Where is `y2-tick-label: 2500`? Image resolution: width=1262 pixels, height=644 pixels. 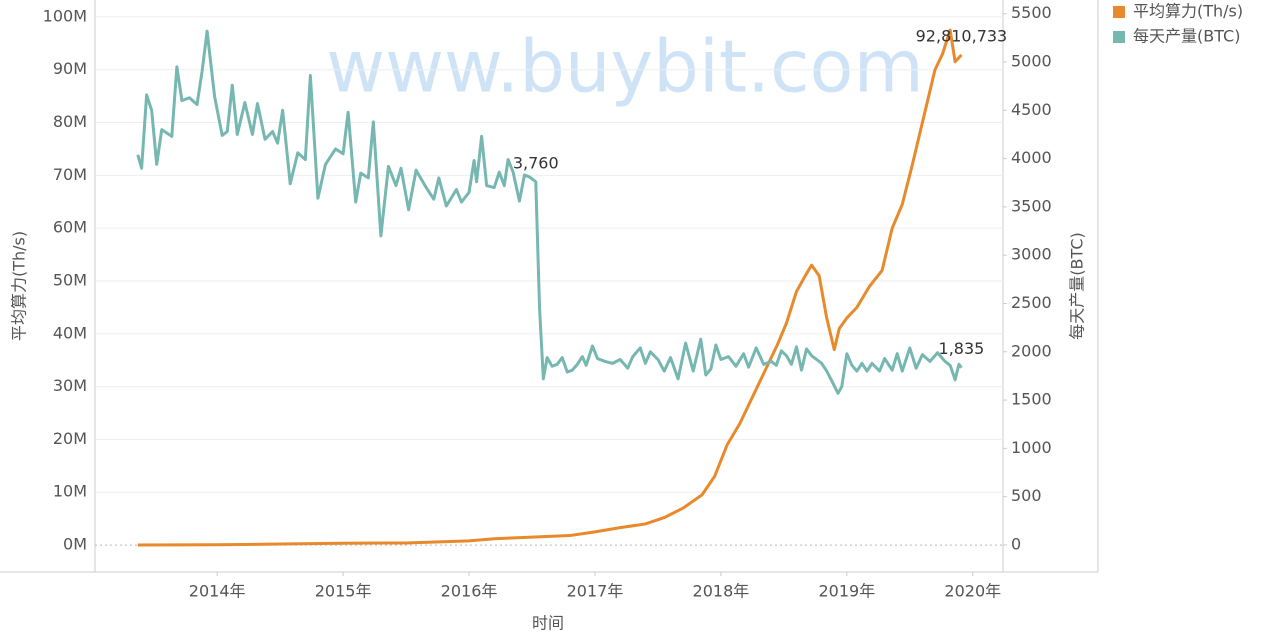 y2-tick-label: 2500 is located at coordinates (1031, 302).